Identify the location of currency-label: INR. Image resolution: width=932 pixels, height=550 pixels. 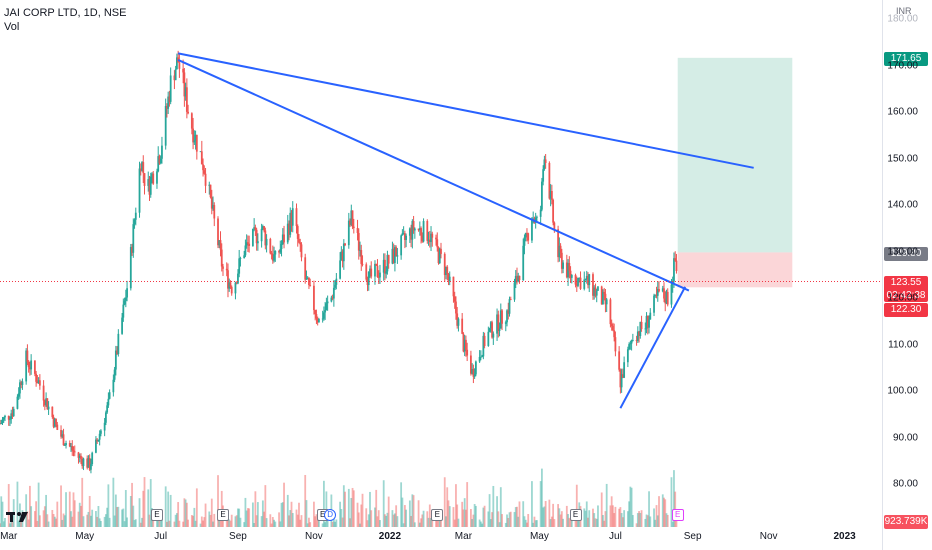
(904, 11).